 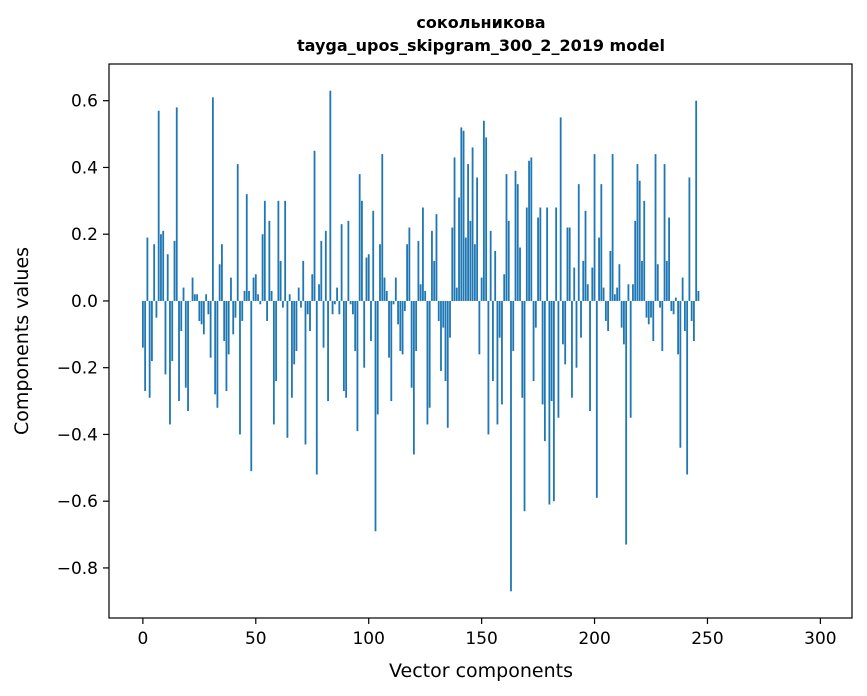 I want to click on y-tick-label: −0.8, so click(x=77, y=569).